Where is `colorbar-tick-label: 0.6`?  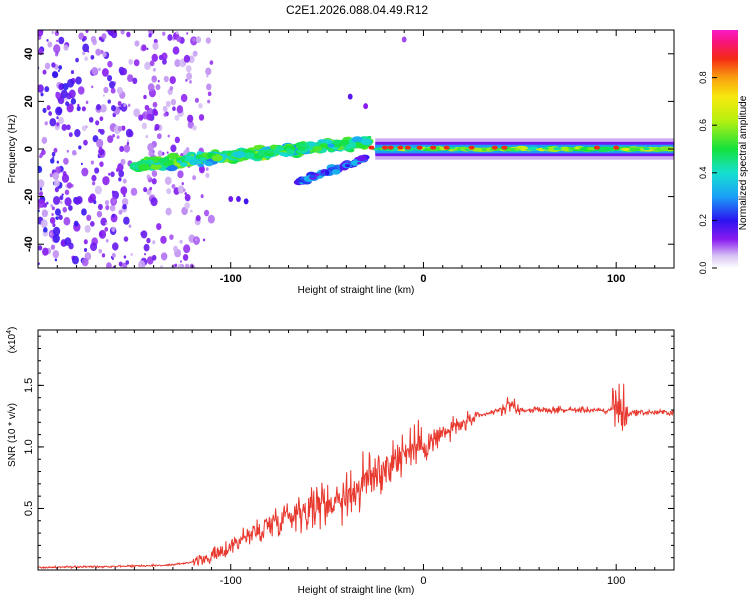
colorbar-tick-label: 0.6 is located at coordinates (703, 125).